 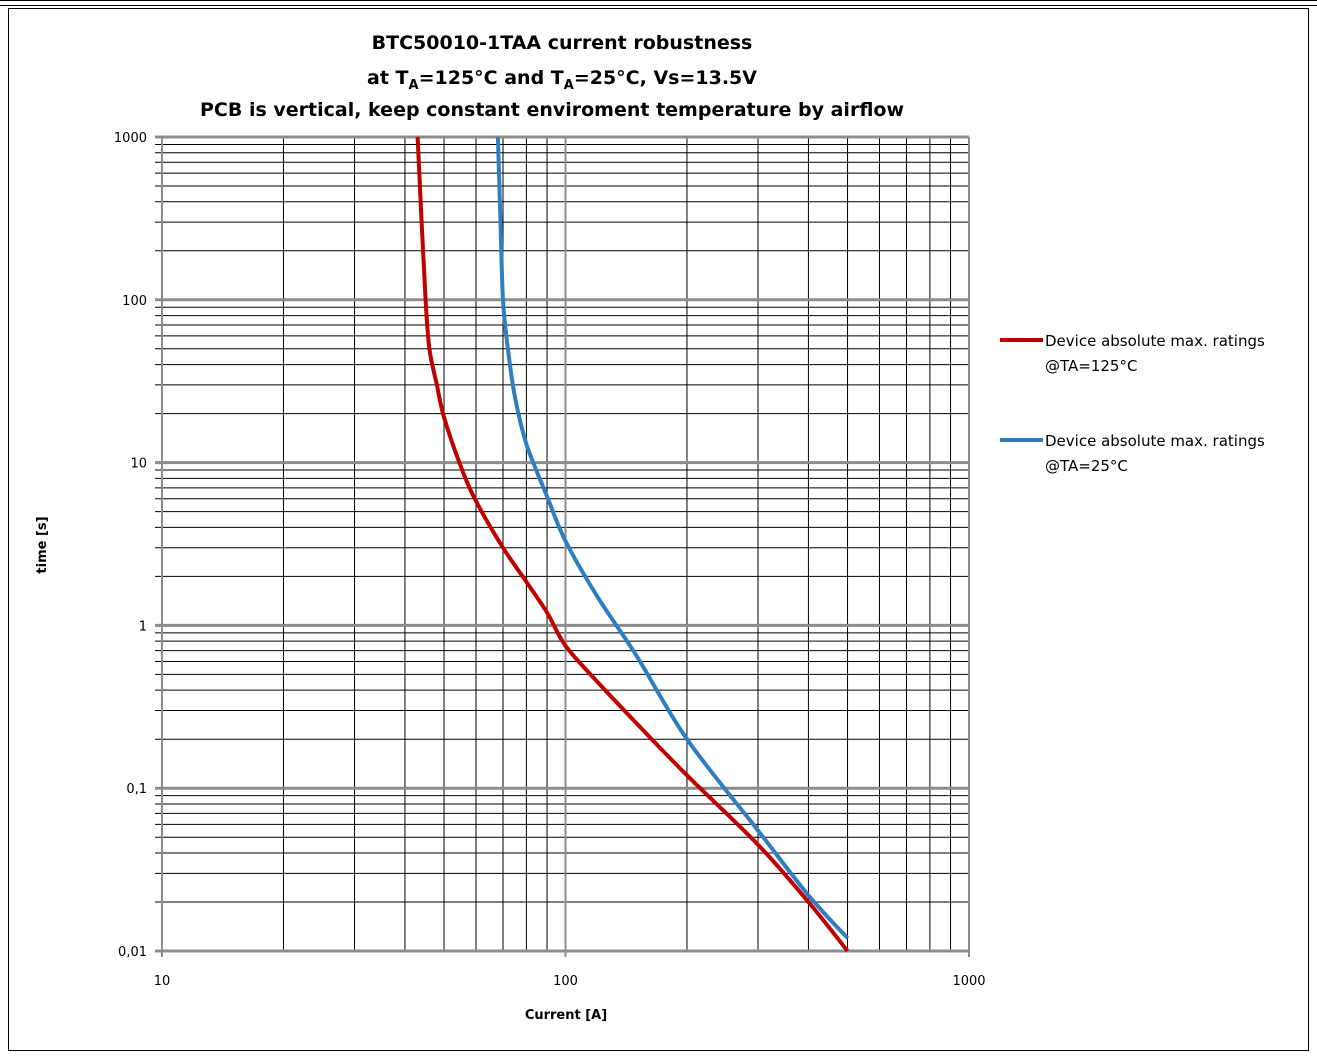 What do you see at coordinates (138, 464) in the screenshot?
I see `y-tick-label: 10` at bounding box center [138, 464].